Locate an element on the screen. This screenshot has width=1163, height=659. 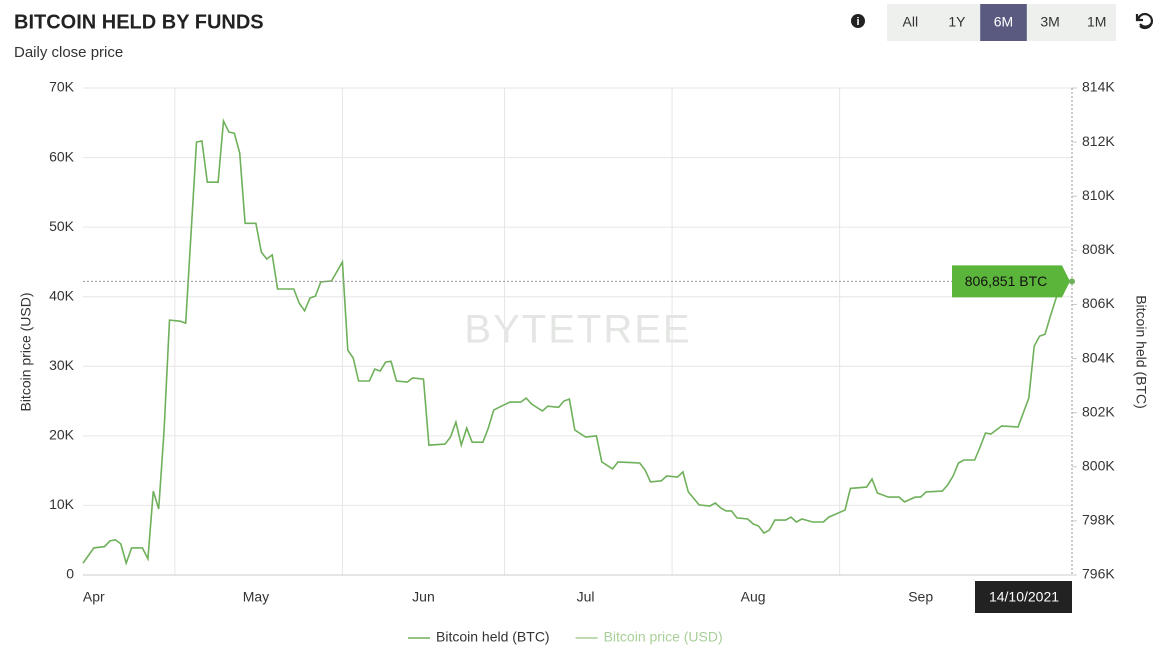
x-tooltip-box is located at coordinates (1023, 597).